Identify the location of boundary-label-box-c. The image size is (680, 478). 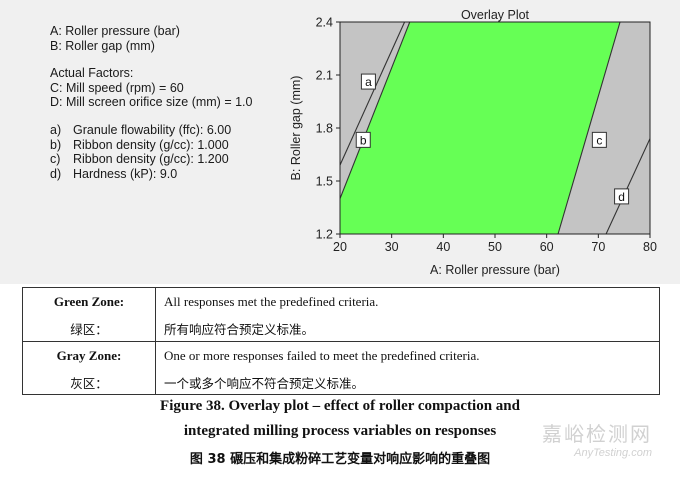
(599, 139).